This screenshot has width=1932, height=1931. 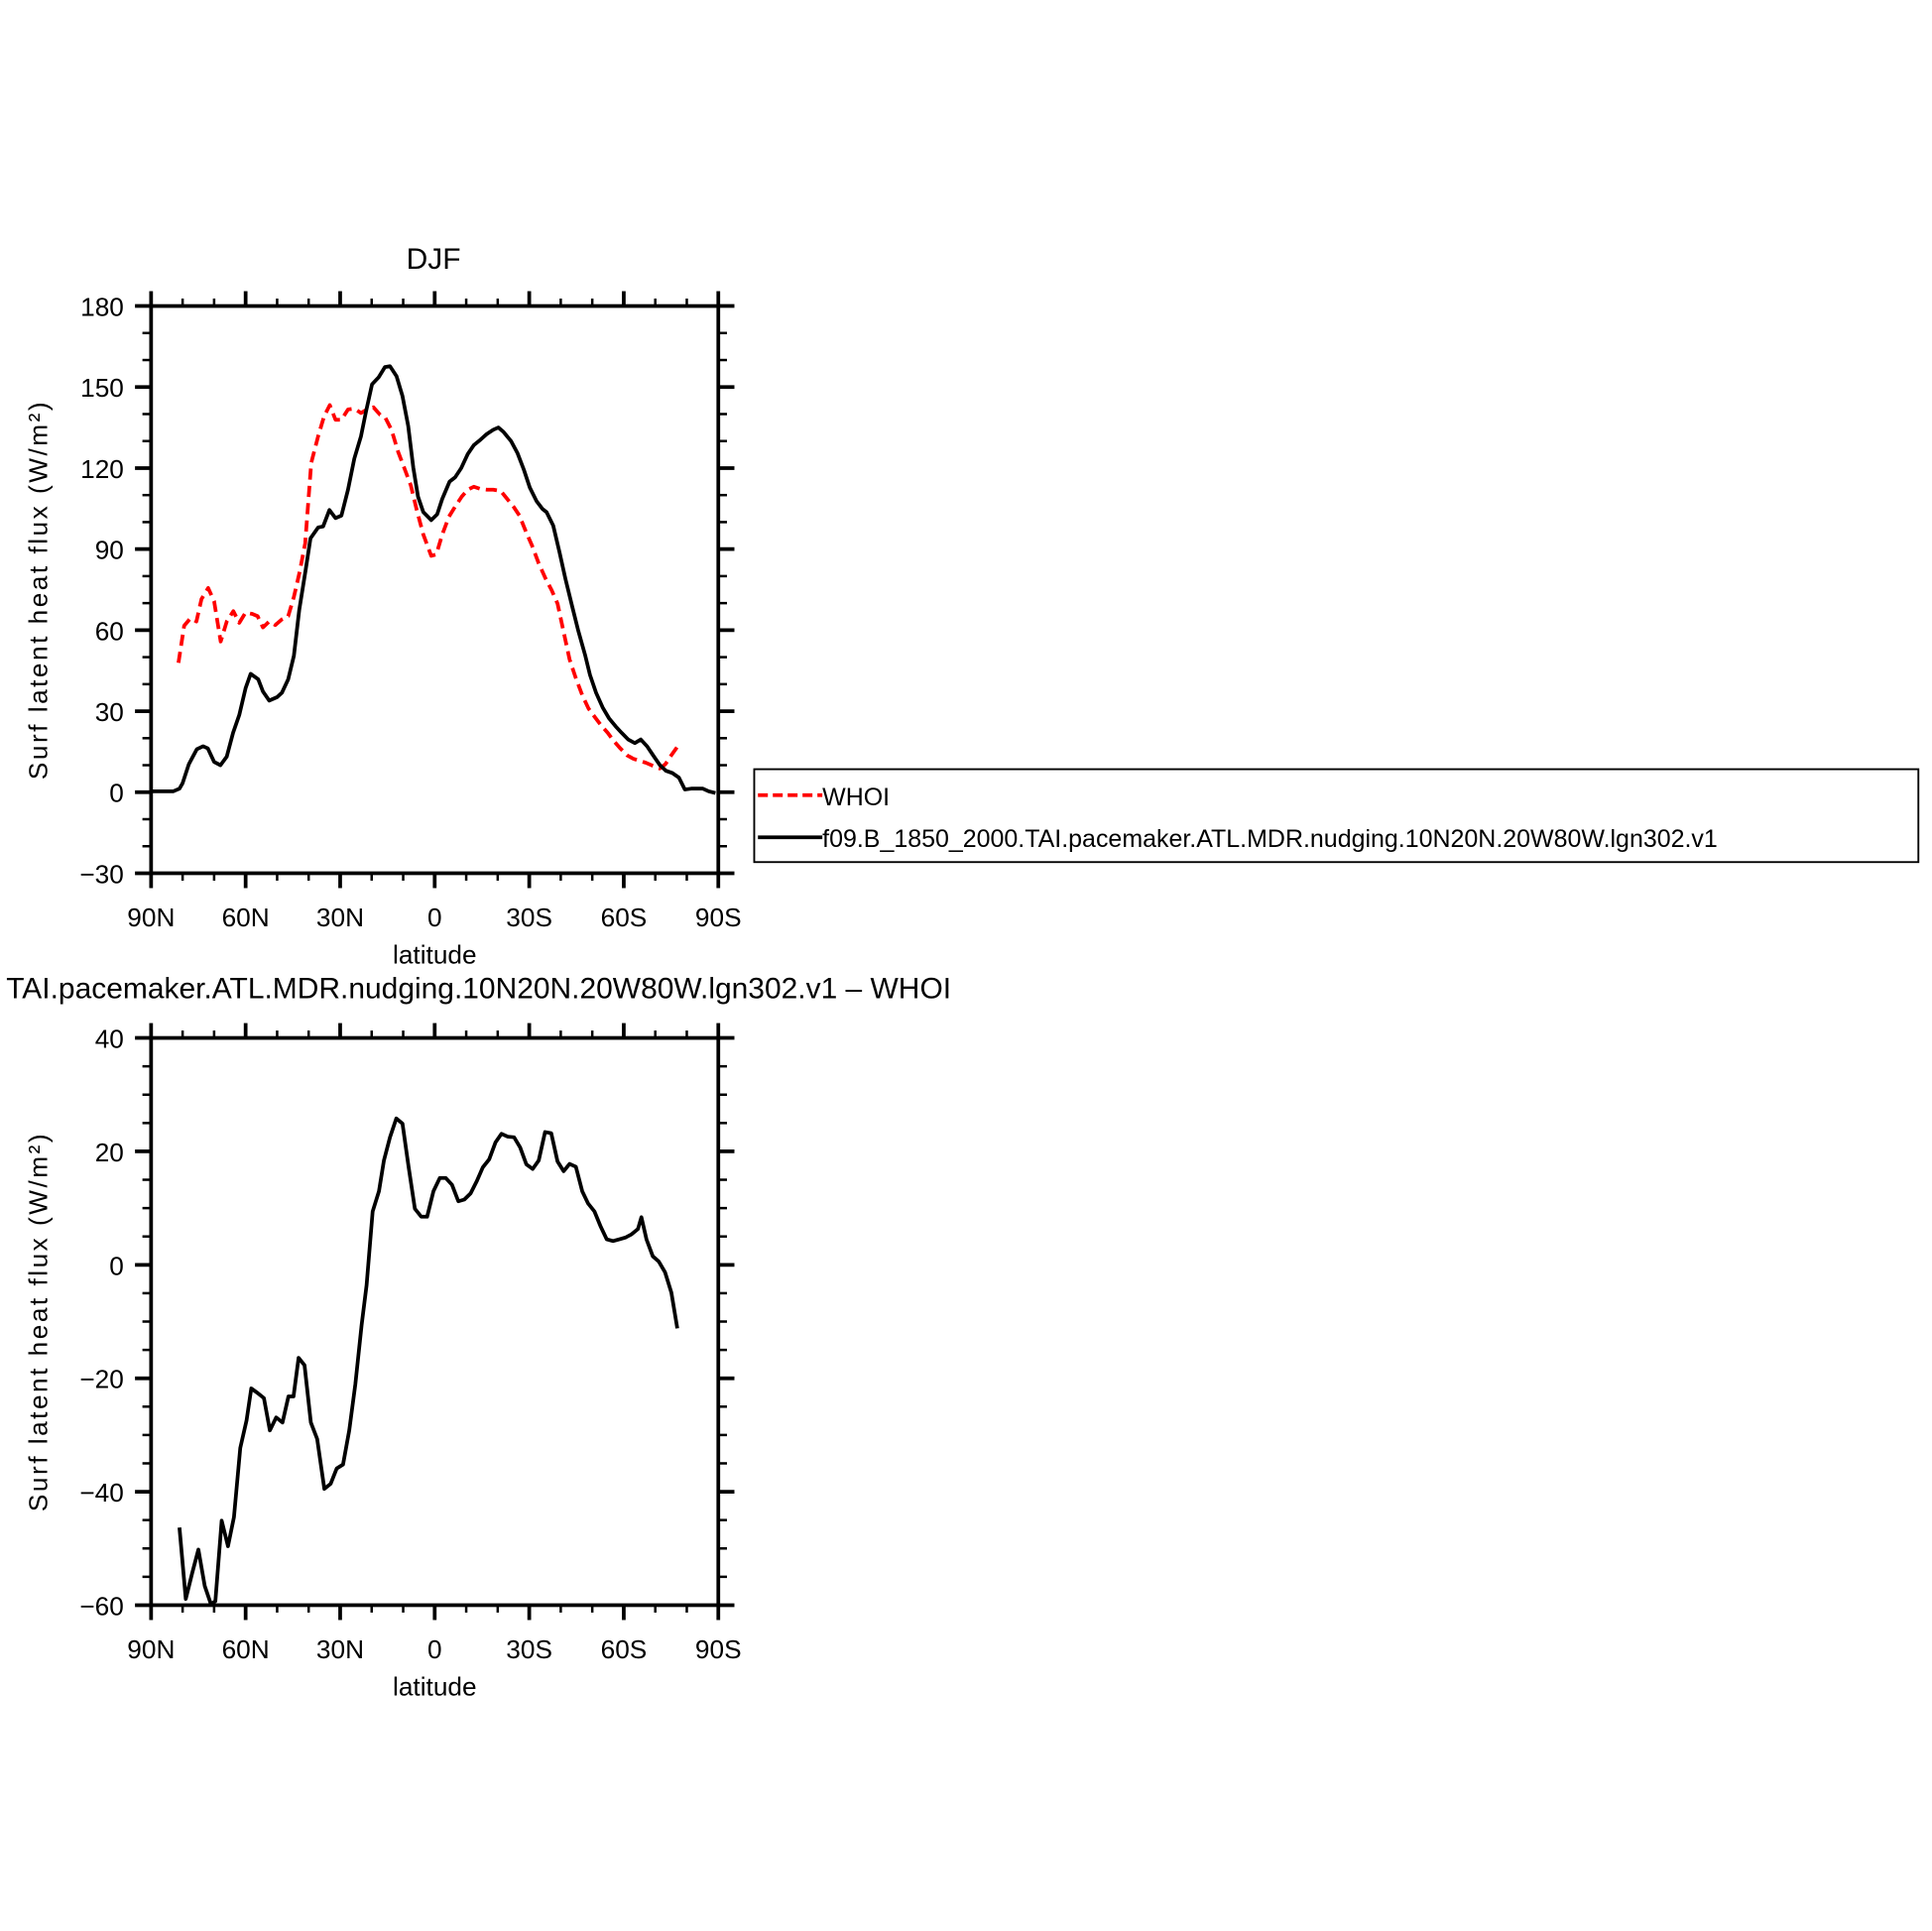 What do you see at coordinates (102, 307) in the screenshot?
I see `y-tick-label: 180` at bounding box center [102, 307].